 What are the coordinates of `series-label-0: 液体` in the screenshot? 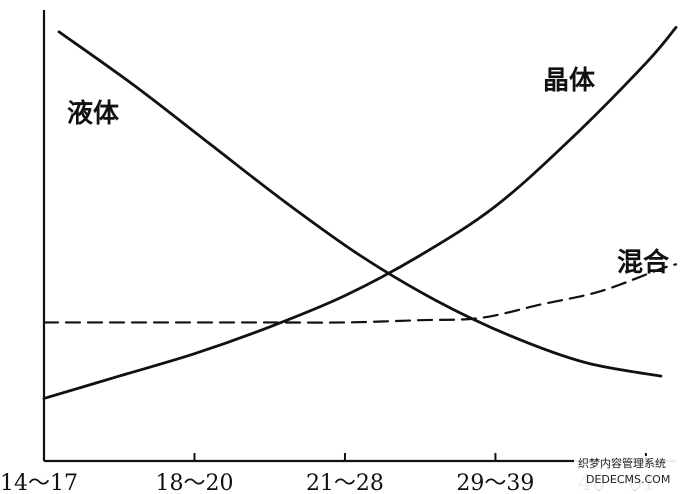 It's located at (93, 114).